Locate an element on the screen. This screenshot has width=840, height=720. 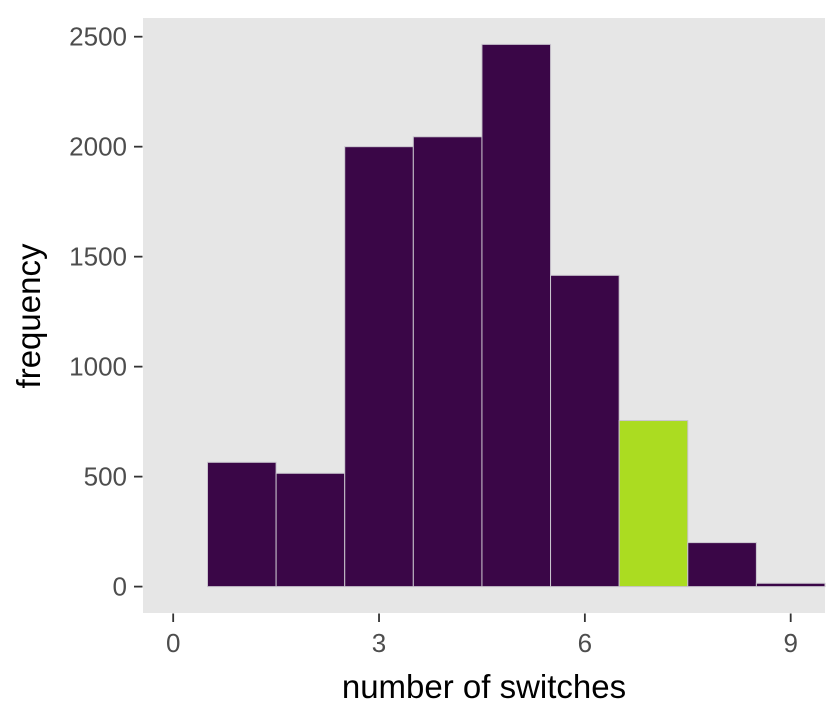
y-tick-label: 1500 is located at coordinates (98, 257).